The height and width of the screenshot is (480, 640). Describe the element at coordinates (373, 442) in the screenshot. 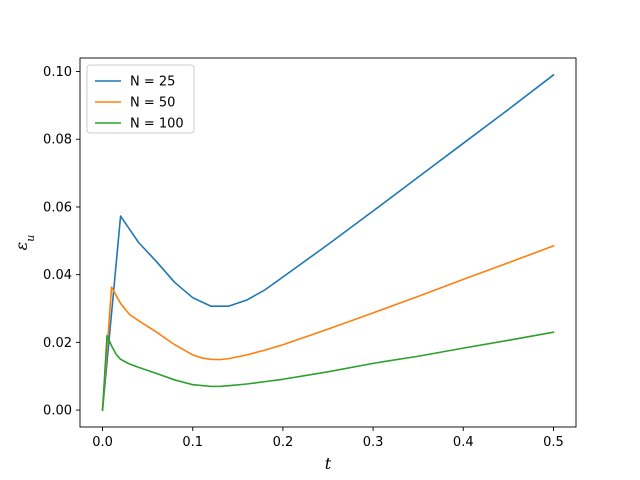

I see `x-tick-label: 0.3` at that location.